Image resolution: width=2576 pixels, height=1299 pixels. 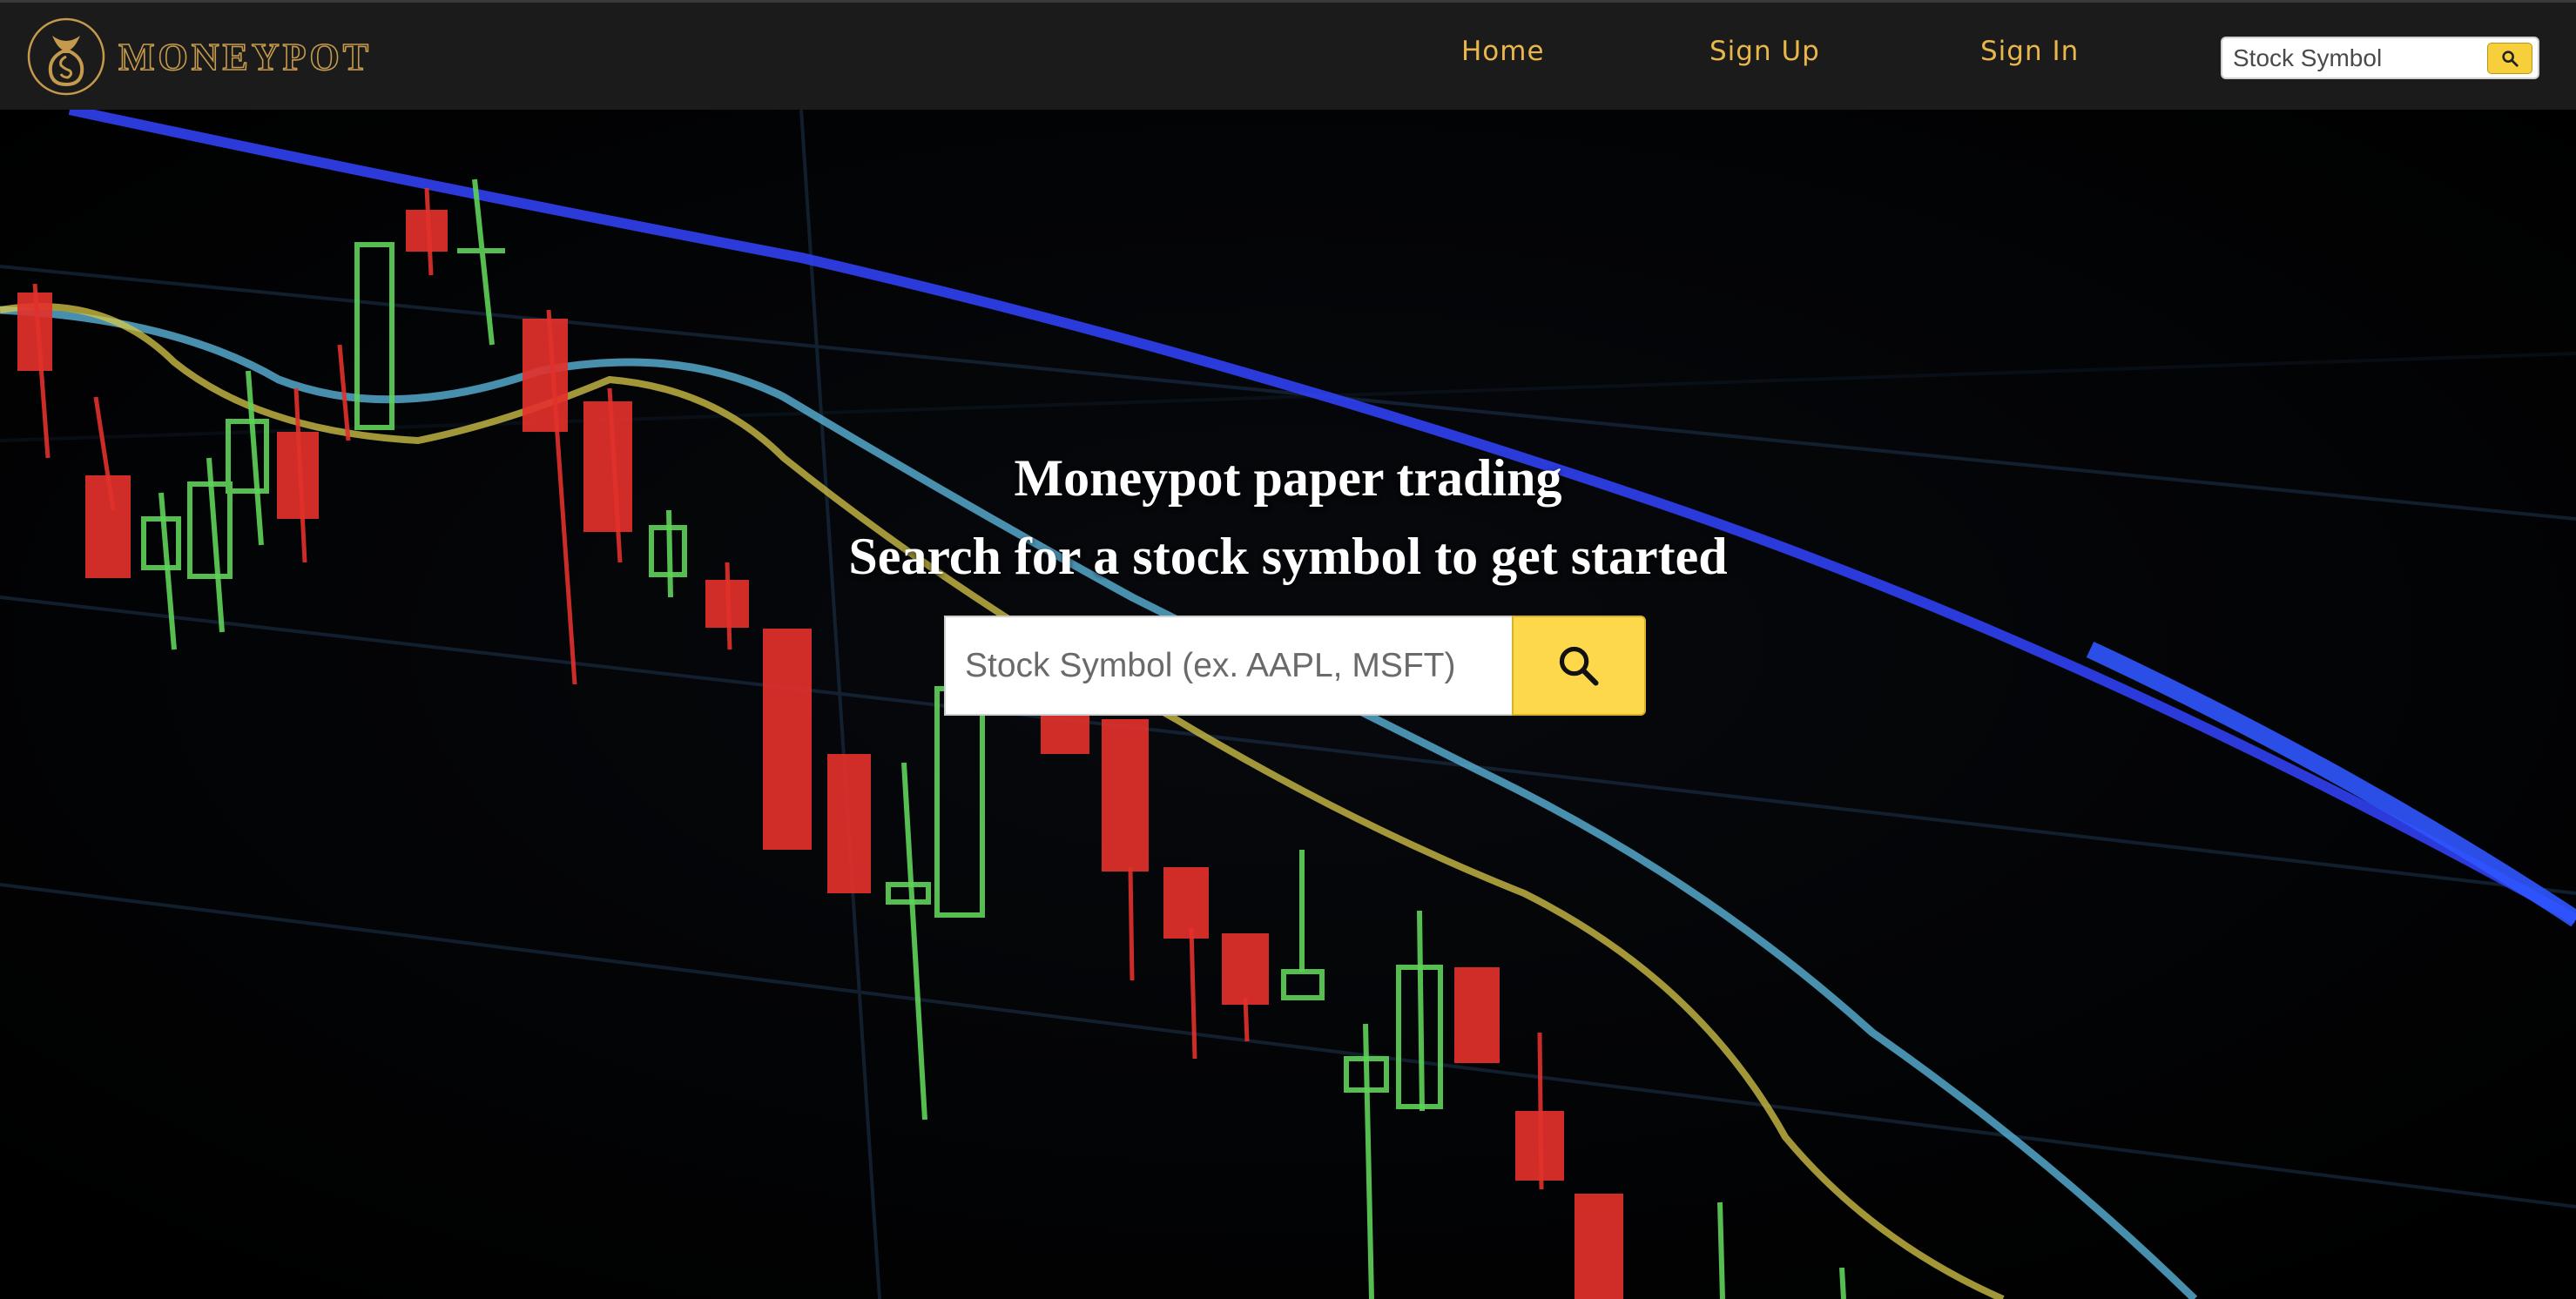 I want to click on hero-search-input, so click(x=1228, y=666).